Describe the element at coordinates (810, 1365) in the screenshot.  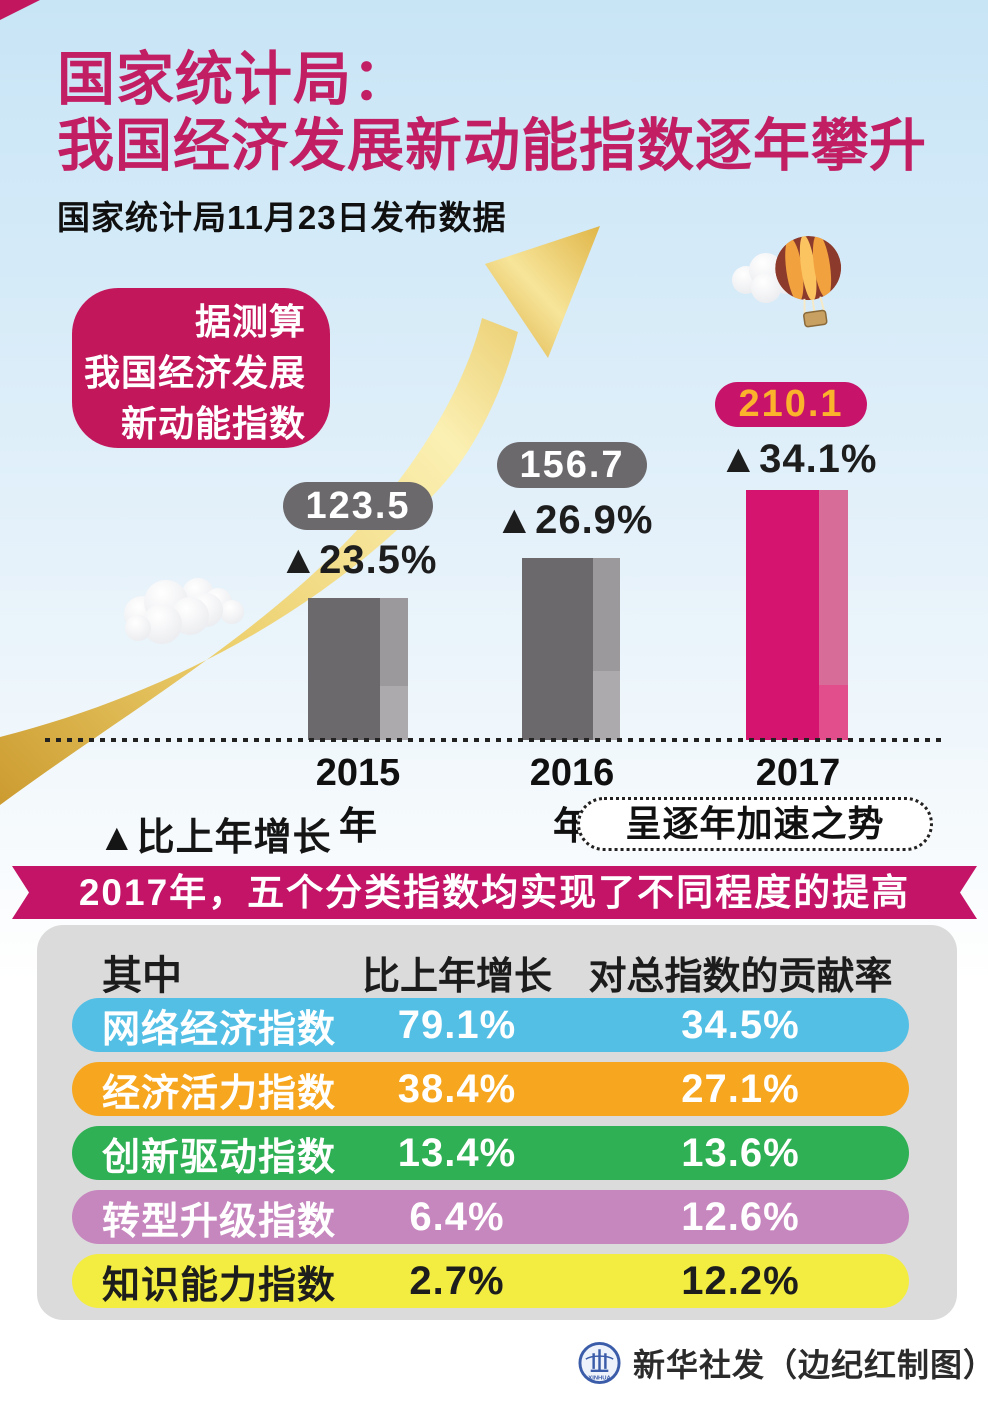
I see `footer-credit: 新华社发（边纪红制图）` at that location.